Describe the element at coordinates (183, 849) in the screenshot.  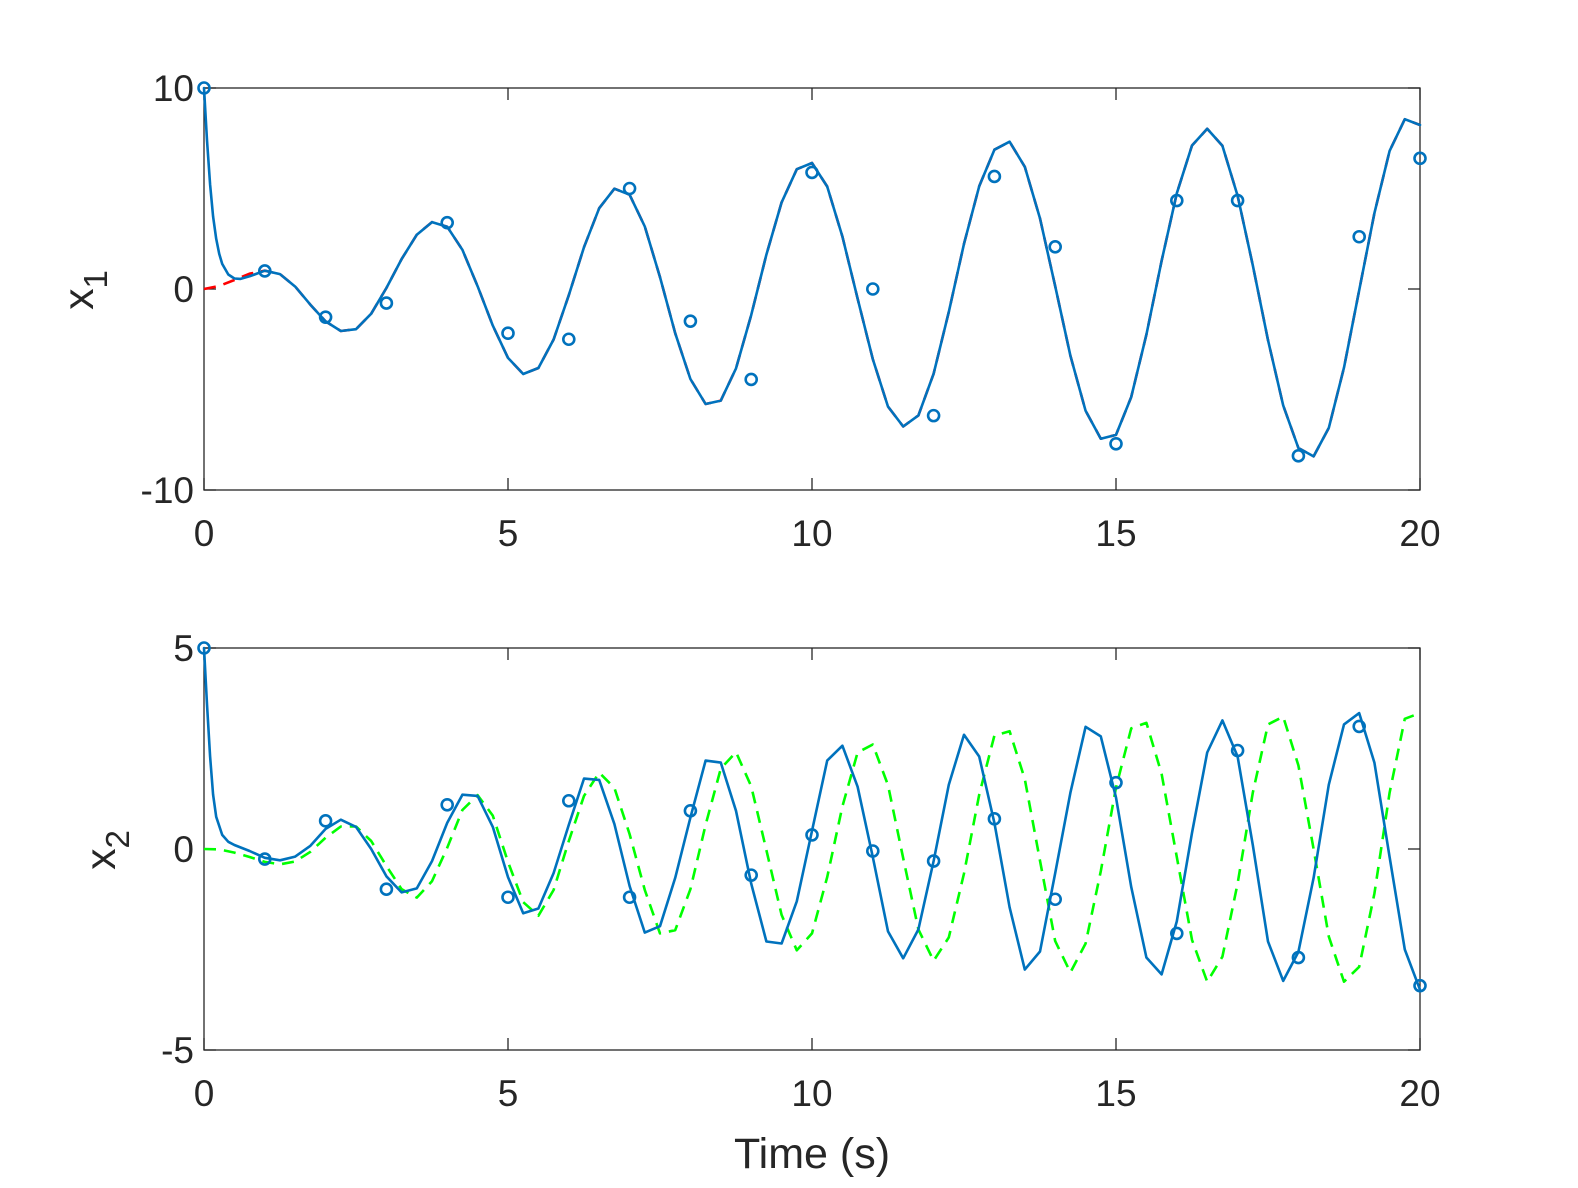
I see `x2-ytick-label: 0` at that location.